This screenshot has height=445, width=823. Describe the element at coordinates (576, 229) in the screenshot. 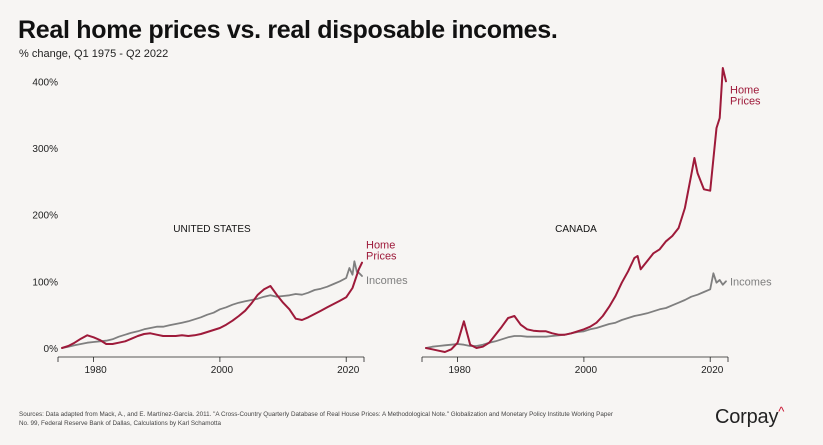

I see `panel-title: CANADA` at that location.